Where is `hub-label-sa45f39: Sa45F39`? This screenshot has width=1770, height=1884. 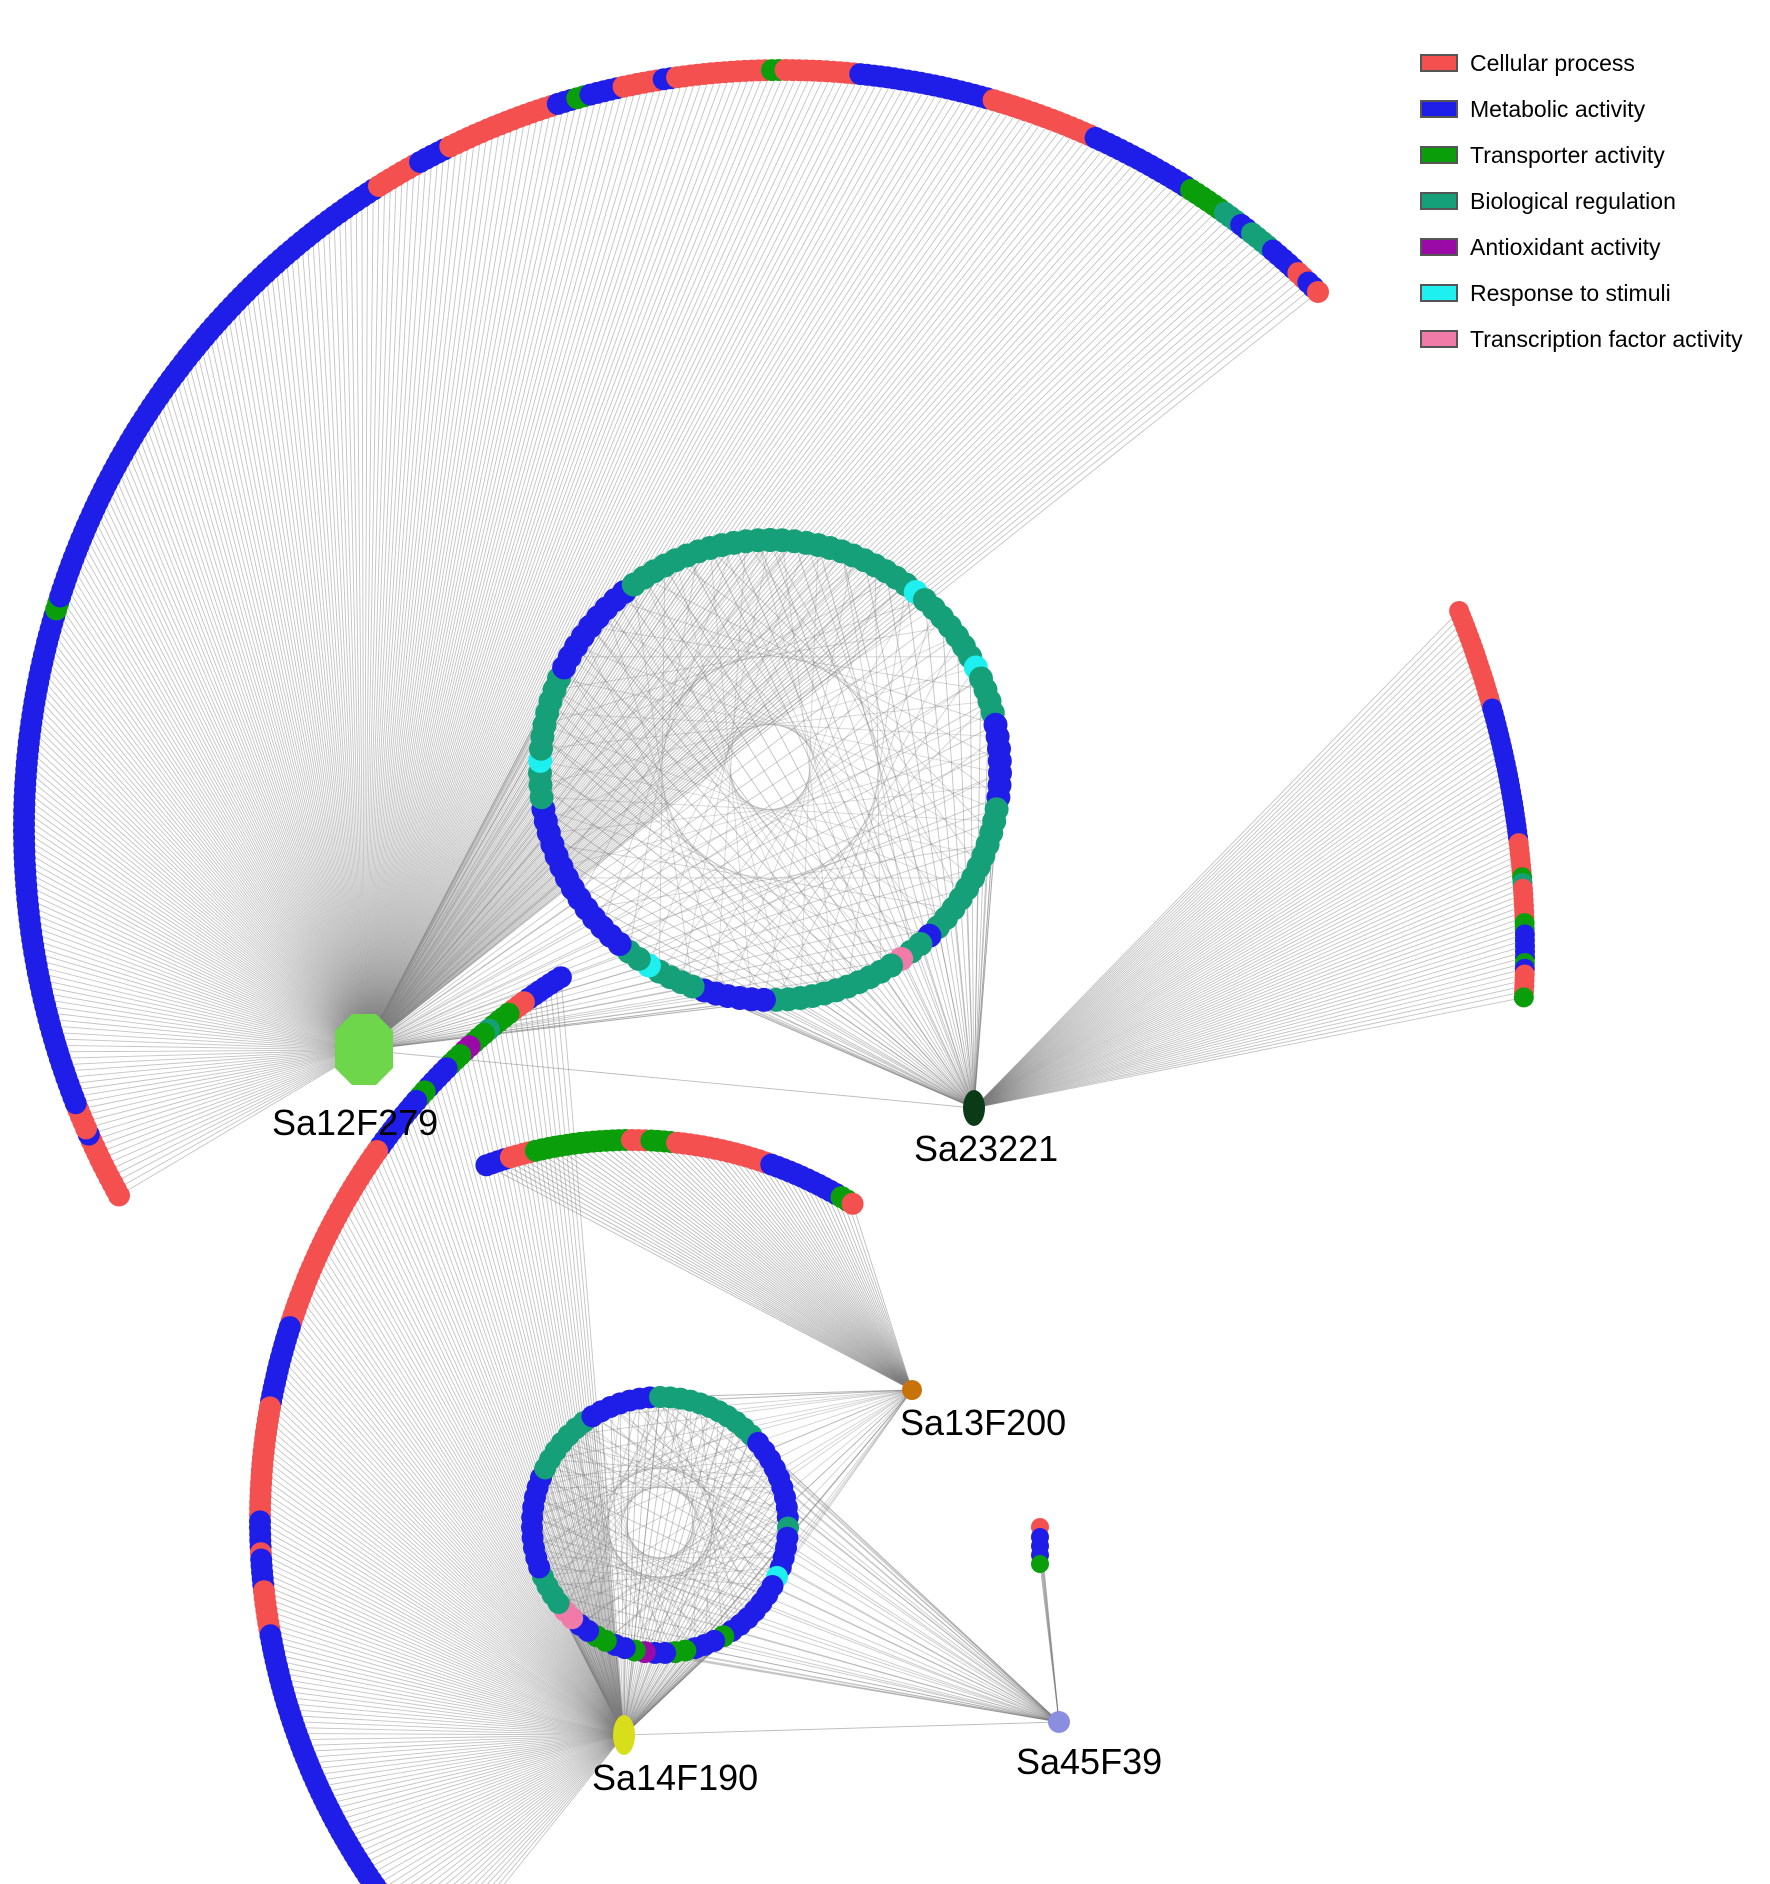
hub-label-sa45f39: Sa45F39 is located at coordinates (1089, 1761).